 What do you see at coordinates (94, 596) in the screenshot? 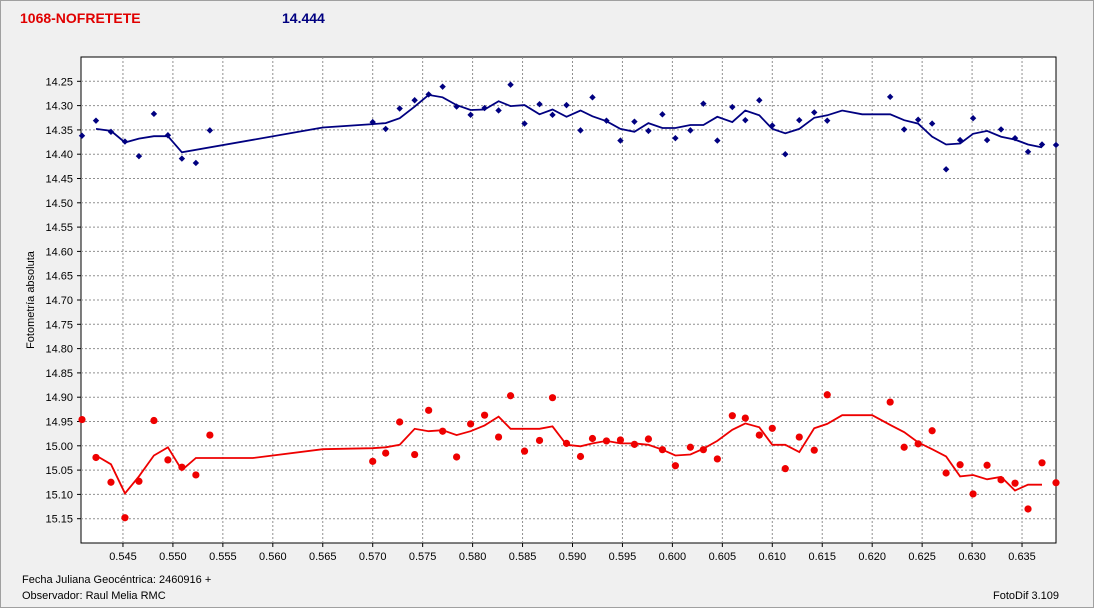
I see `observer-label: Observador: Raul Melia RMC` at bounding box center [94, 596].